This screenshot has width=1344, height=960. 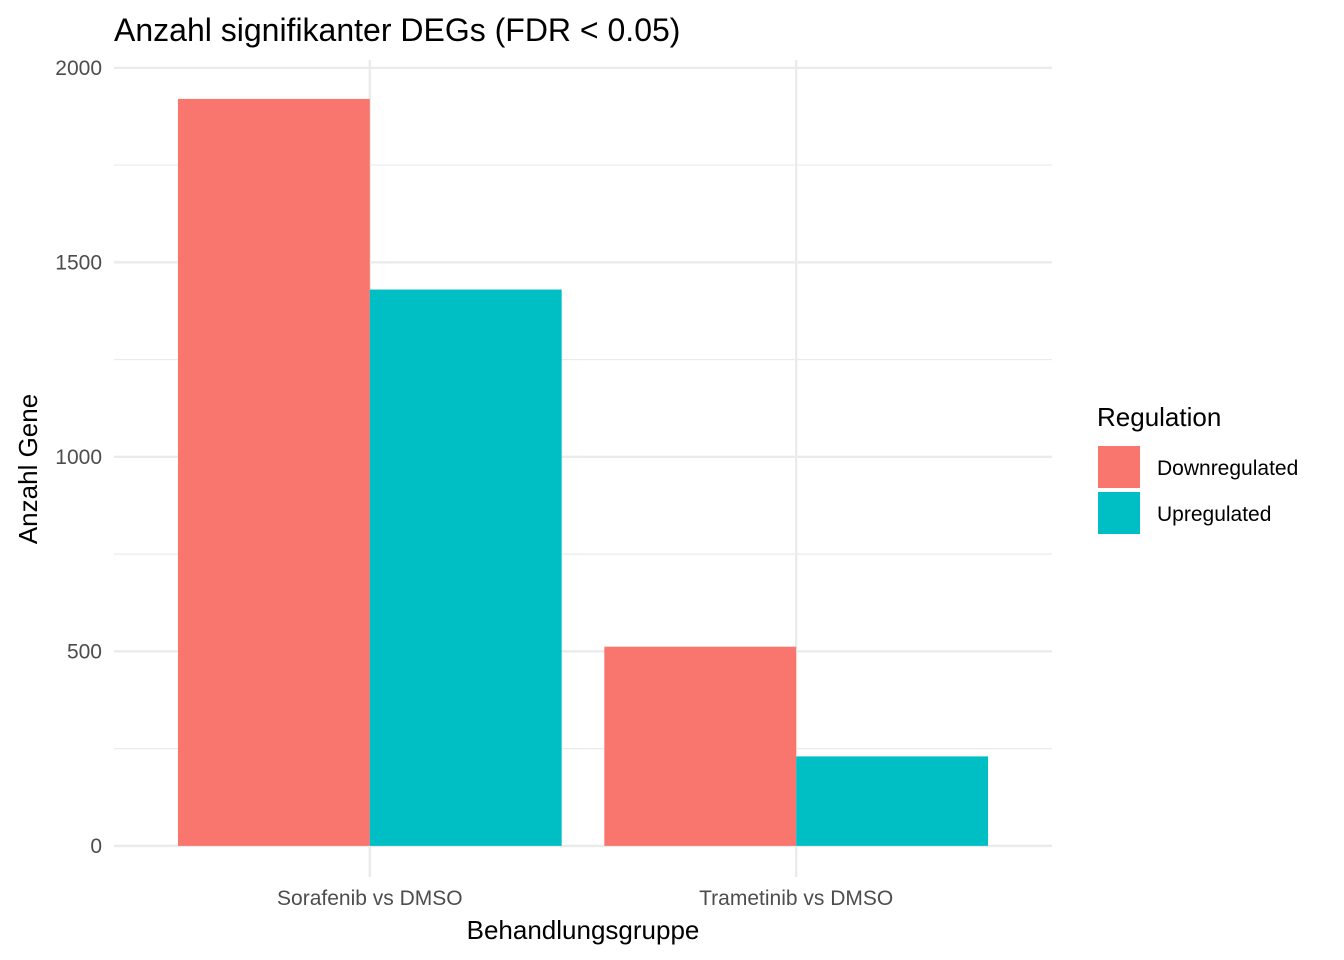 I want to click on x-tick-label: Trametinib vs DMSO, so click(x=796, y=898).